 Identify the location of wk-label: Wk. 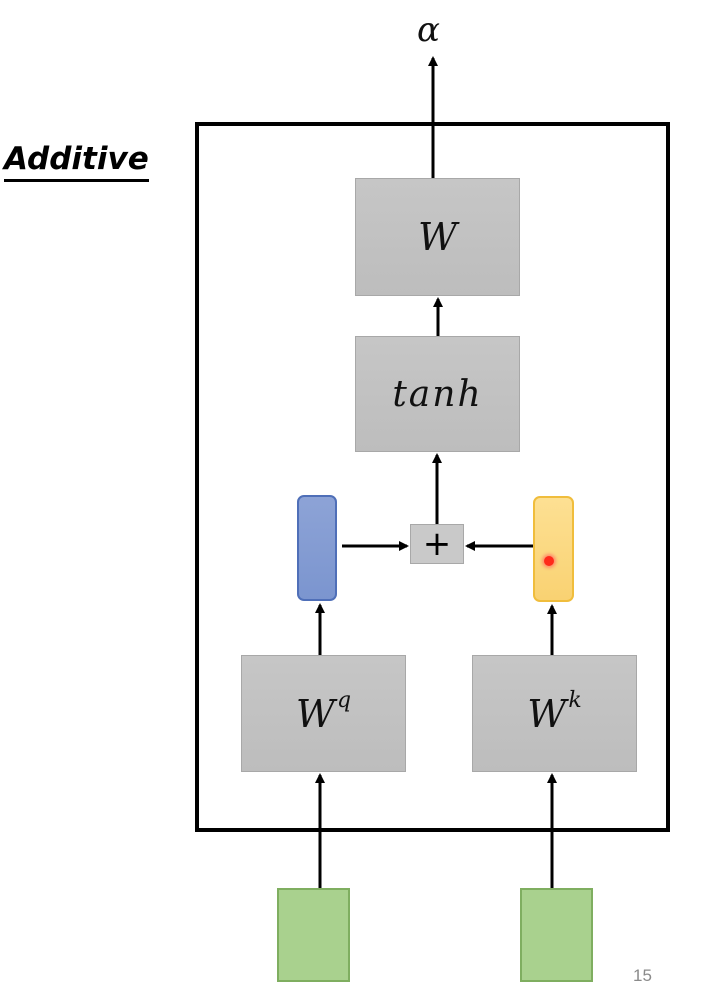
(554, 711).